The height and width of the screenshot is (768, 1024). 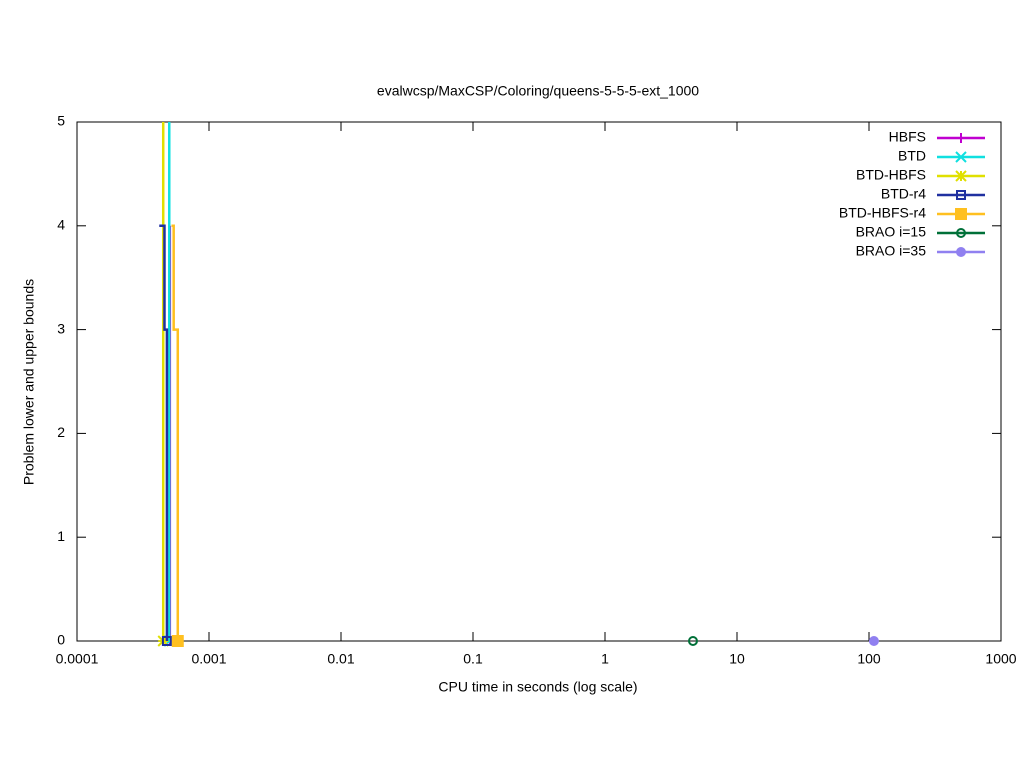 What do you see at coordinates (605, 659) in the screenshot?
I see `x-tick-label: 1` at bounding box center [605, 659].